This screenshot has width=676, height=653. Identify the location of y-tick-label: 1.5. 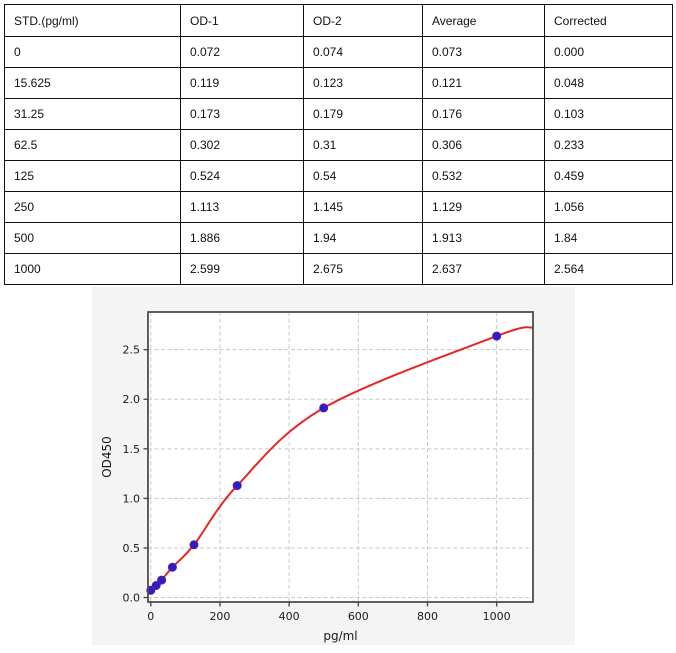
(132, 449).